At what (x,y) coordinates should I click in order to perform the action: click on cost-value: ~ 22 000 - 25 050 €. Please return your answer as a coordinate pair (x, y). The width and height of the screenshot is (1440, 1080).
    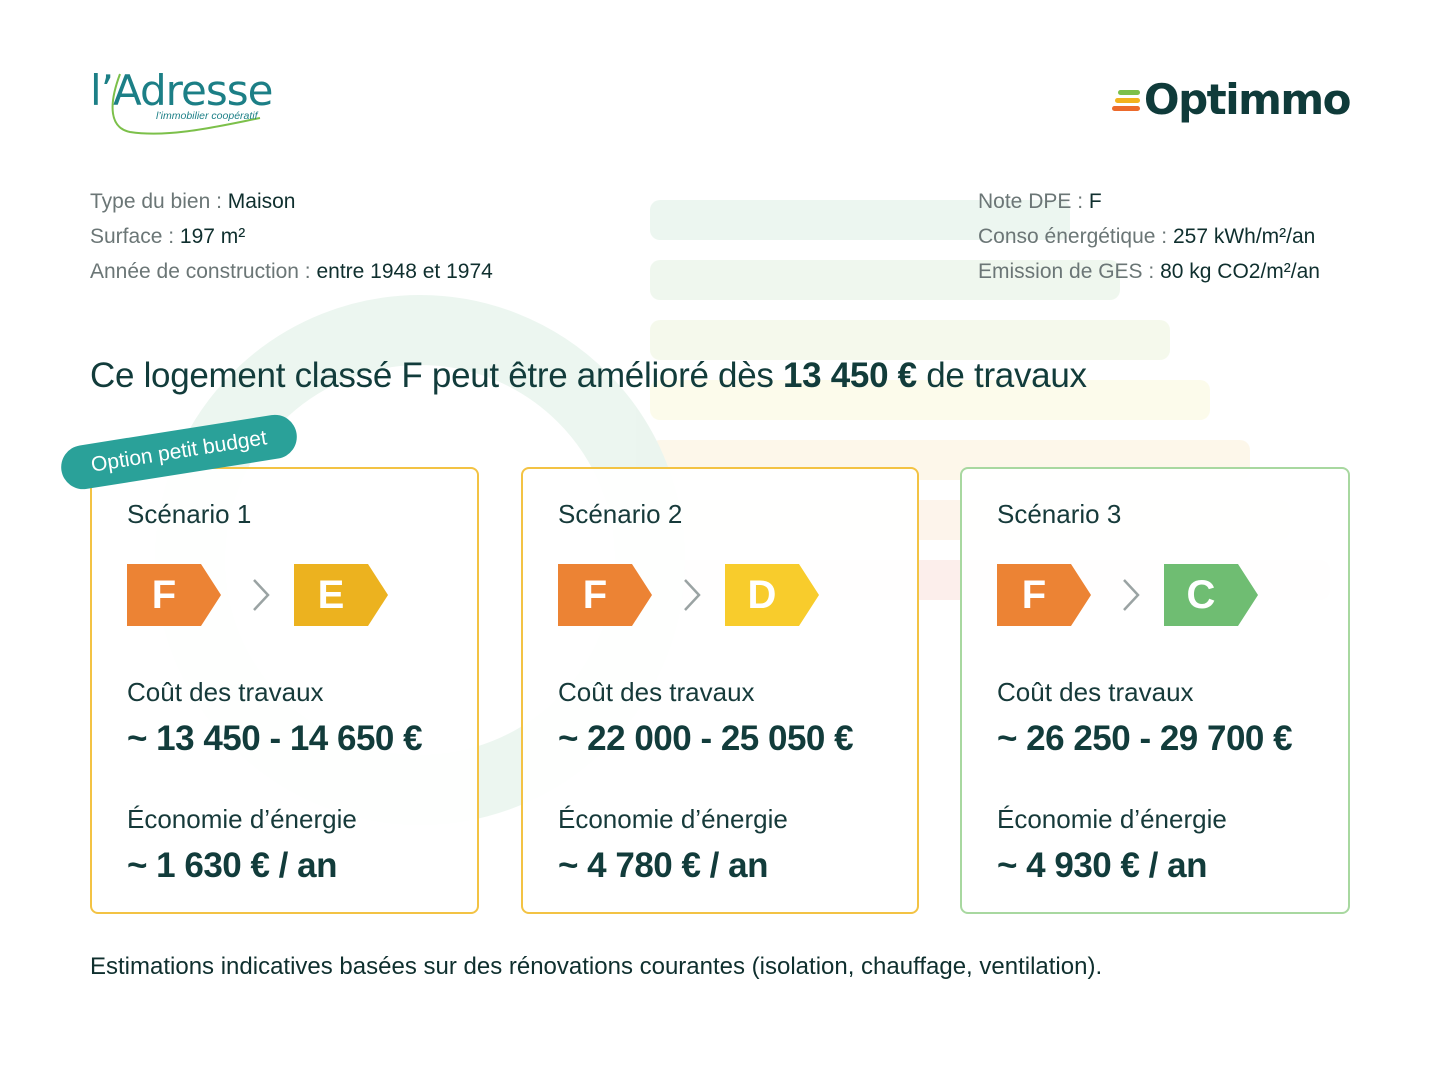
    Looking at the image, I should click on (706, 738).